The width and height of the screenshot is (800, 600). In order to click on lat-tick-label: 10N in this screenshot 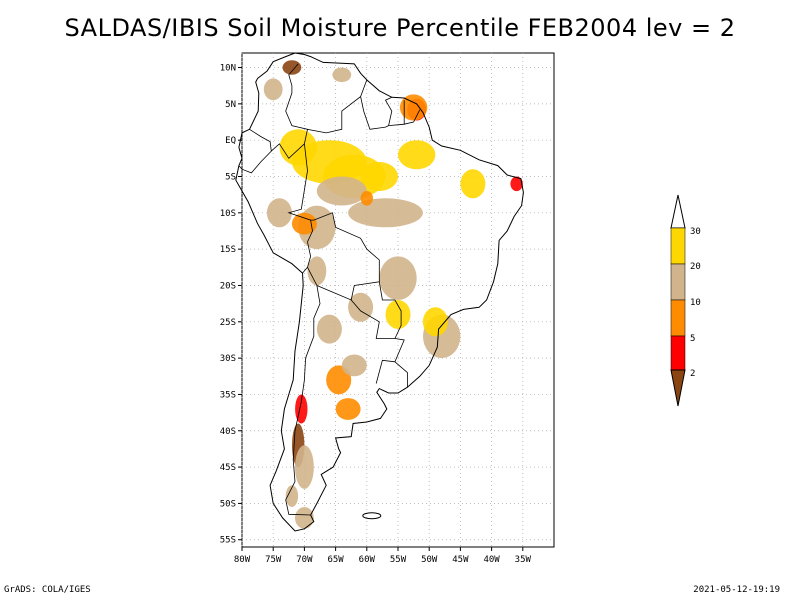, I will do `click(228, 69)`.